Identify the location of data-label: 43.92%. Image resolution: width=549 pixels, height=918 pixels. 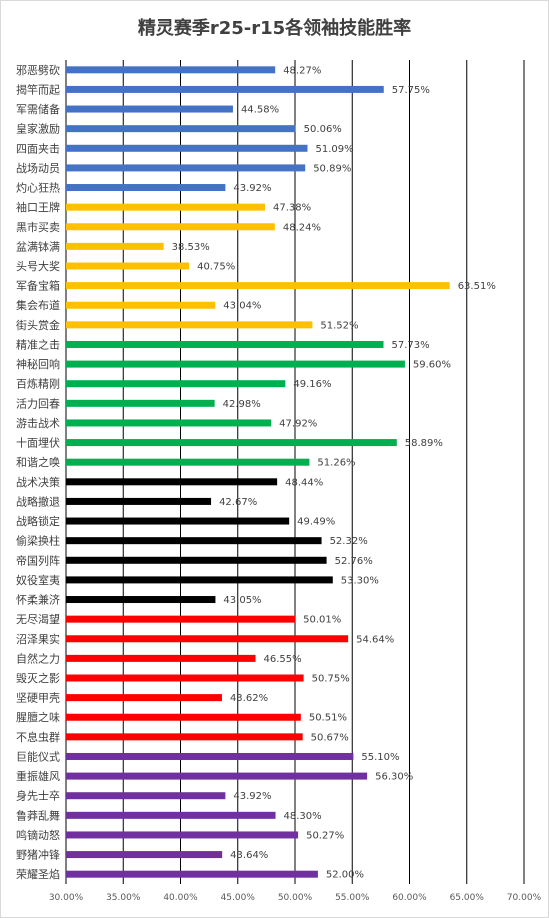
(252, 796).